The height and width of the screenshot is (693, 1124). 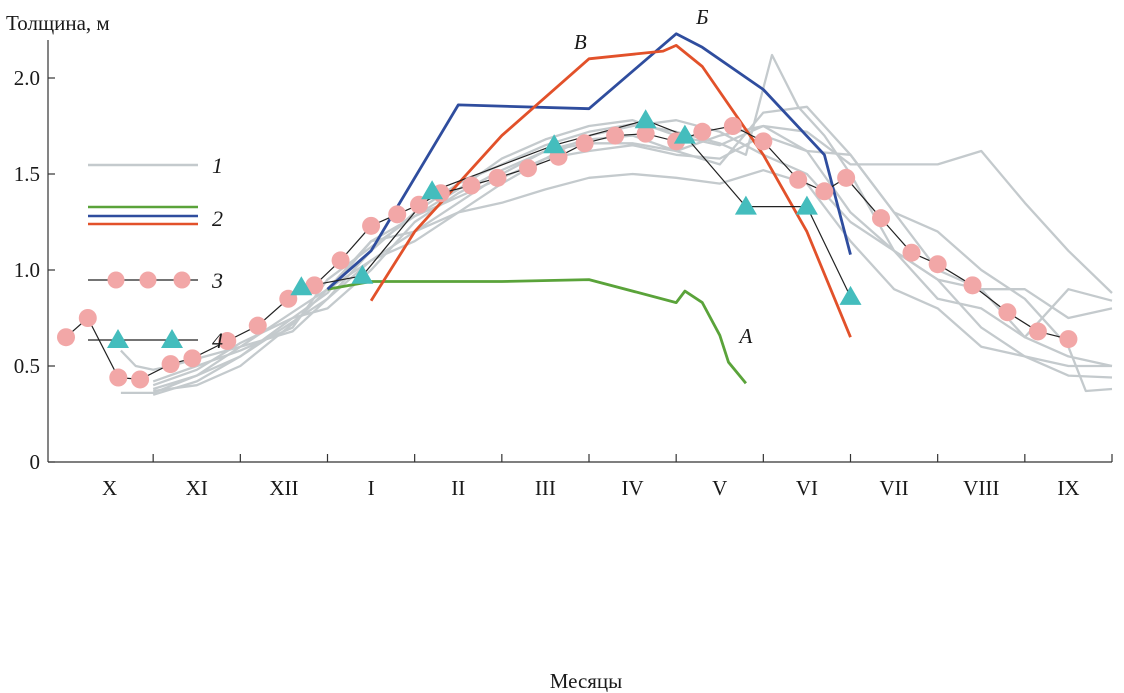 What do you see at coordinates (580, 42) in the screenshot?
I see `curve-label: В` at bounding box center [580, 42].